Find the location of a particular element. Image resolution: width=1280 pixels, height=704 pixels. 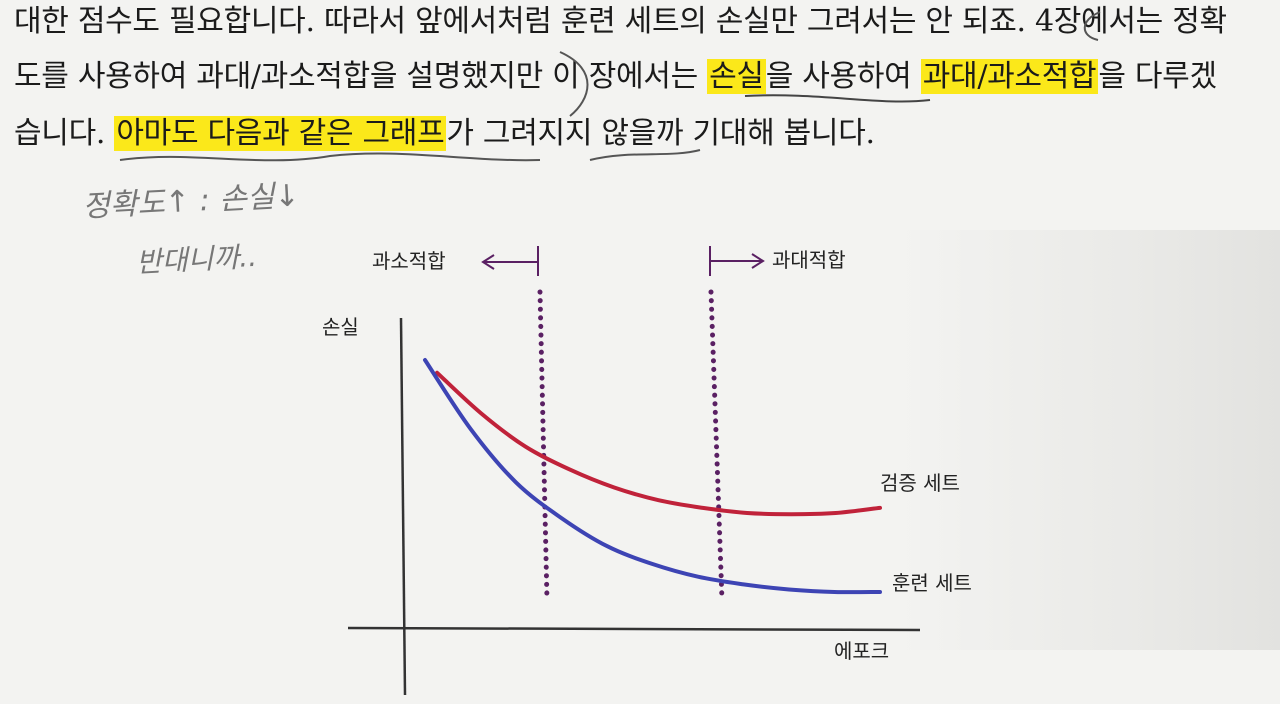

overfit-boundary-line is located at coordinates (716, 446).